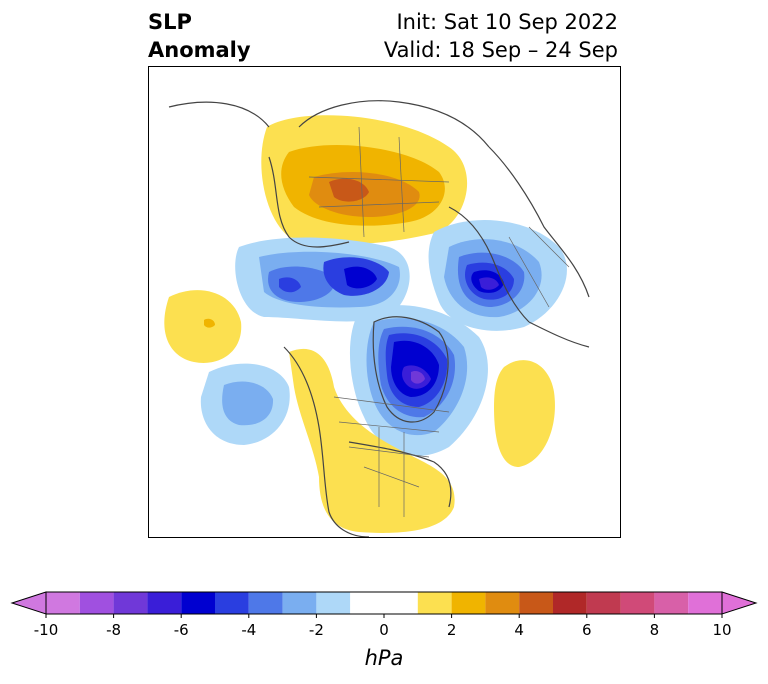 The image size is (768, 684). Describe the element at coordinates (655, 630) in the screenshot. I see `colorbar-tick-label: 8` at that location.